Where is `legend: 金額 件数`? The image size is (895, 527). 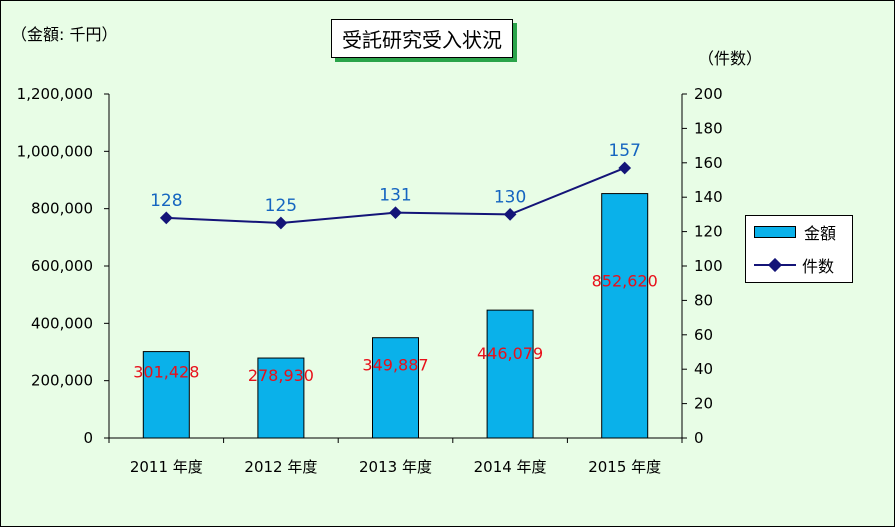 legend: 金額 件数 is located at coordinates (799, 249).